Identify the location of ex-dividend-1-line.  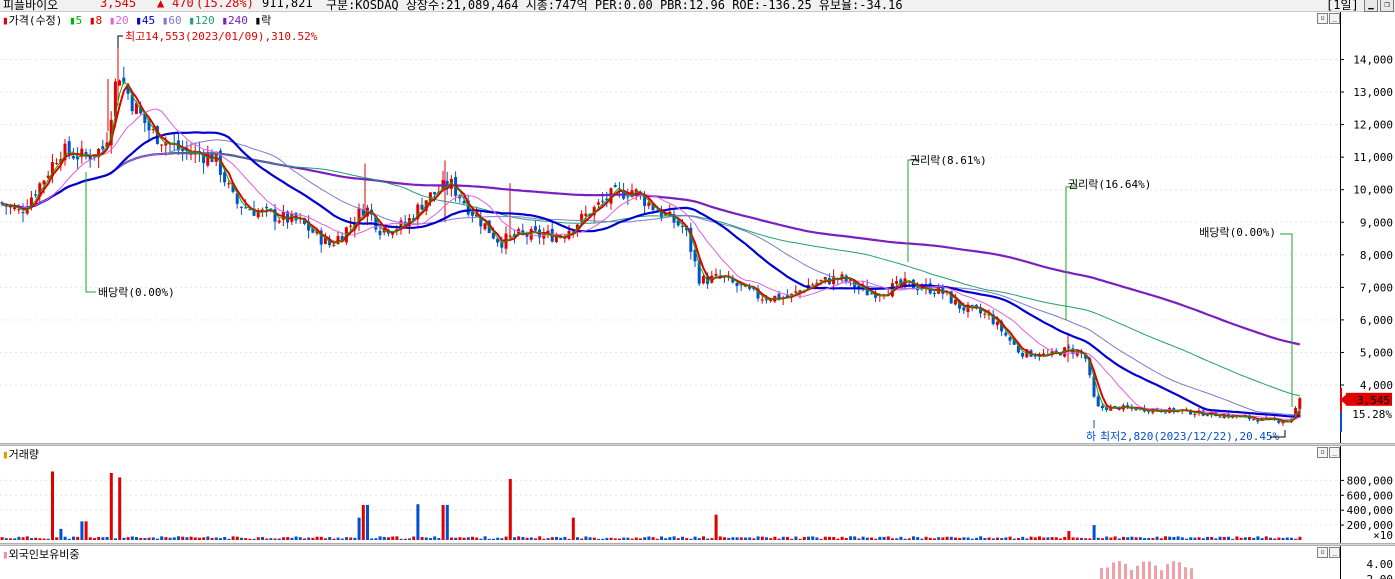
(90, 232).